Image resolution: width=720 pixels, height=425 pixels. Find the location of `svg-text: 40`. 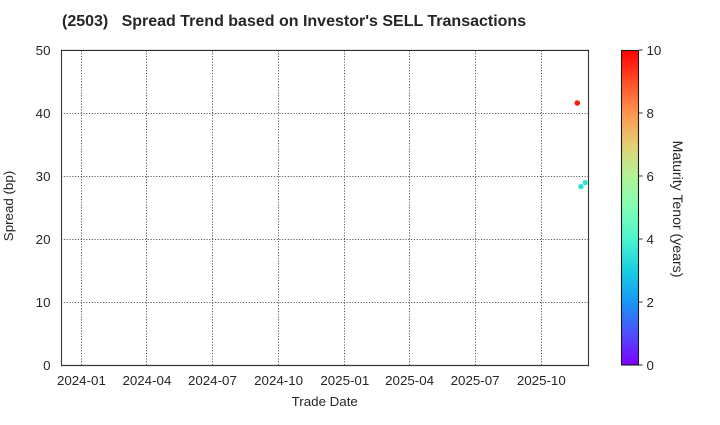

svg-text: 40 is located at coordinates (43, 113).